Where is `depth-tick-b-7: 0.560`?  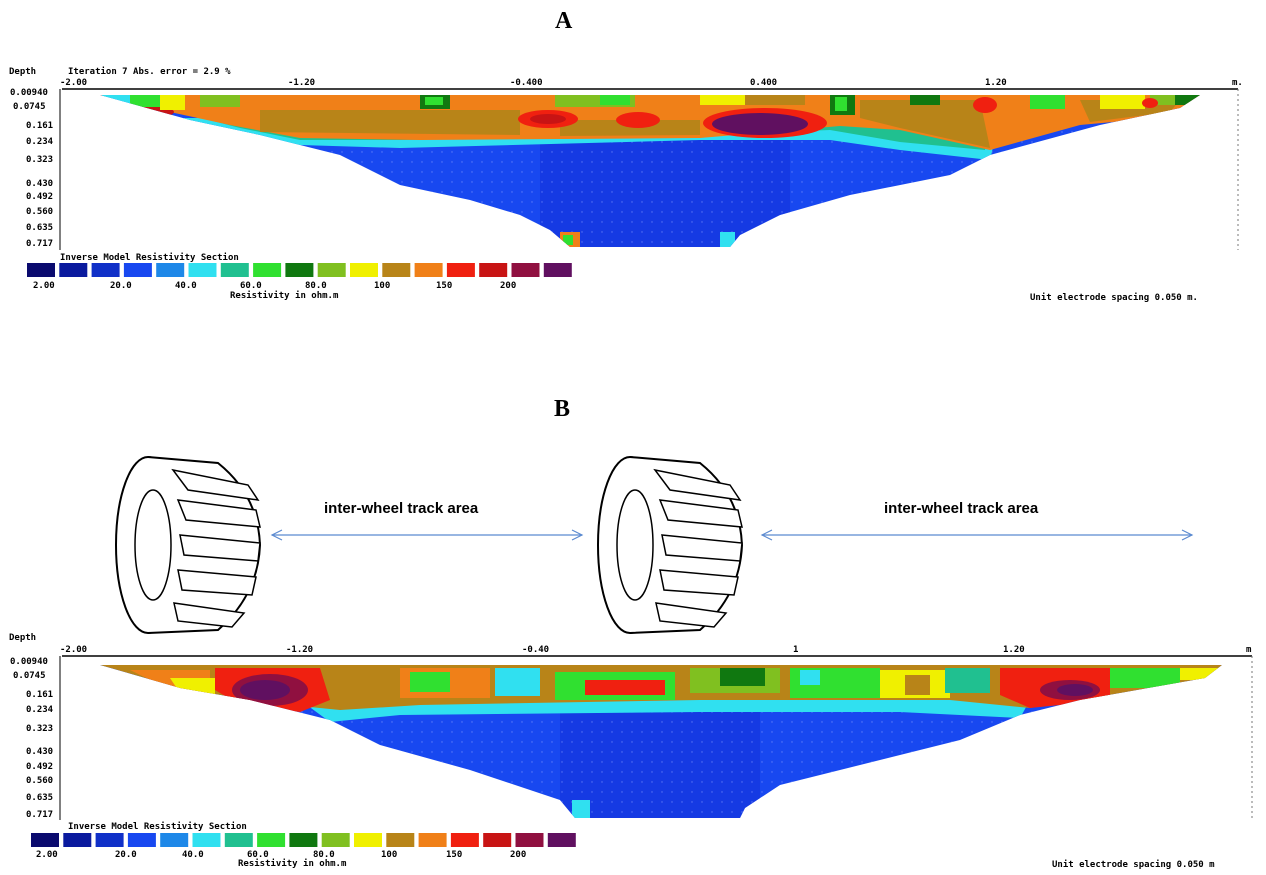
depth-tick-b-7: 0.560 is located at coordinates (40, 781).